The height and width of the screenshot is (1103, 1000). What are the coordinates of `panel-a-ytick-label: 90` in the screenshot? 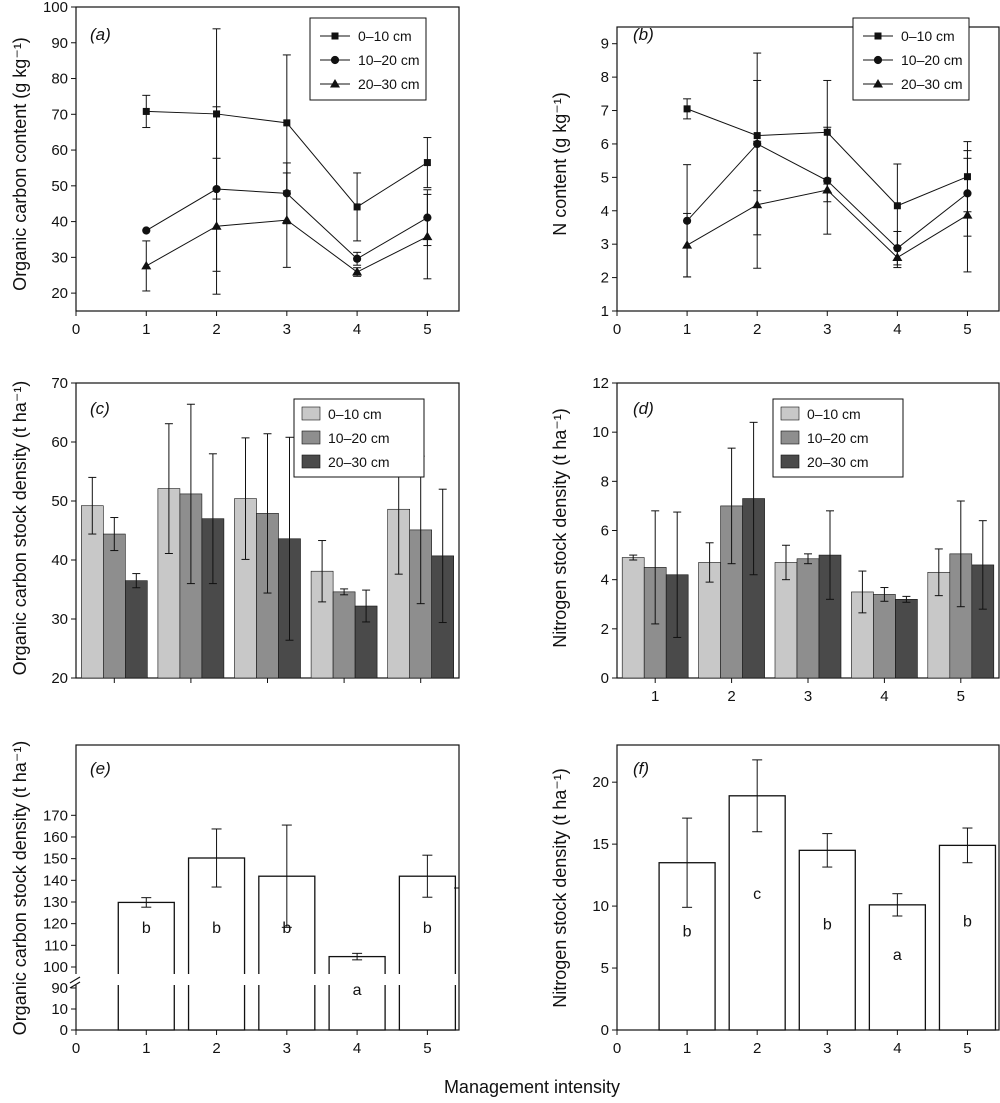 It's located at (59, 43).